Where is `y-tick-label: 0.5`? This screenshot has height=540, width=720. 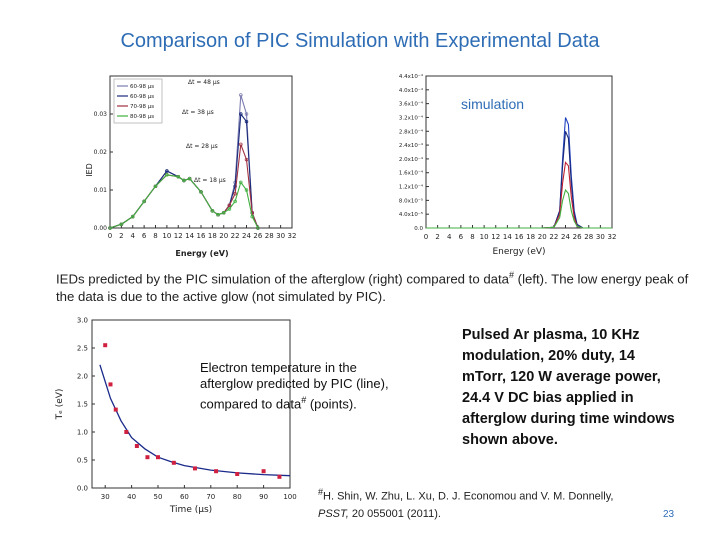
y-tick-label: 0.5 is located at coordinates (82, 461).